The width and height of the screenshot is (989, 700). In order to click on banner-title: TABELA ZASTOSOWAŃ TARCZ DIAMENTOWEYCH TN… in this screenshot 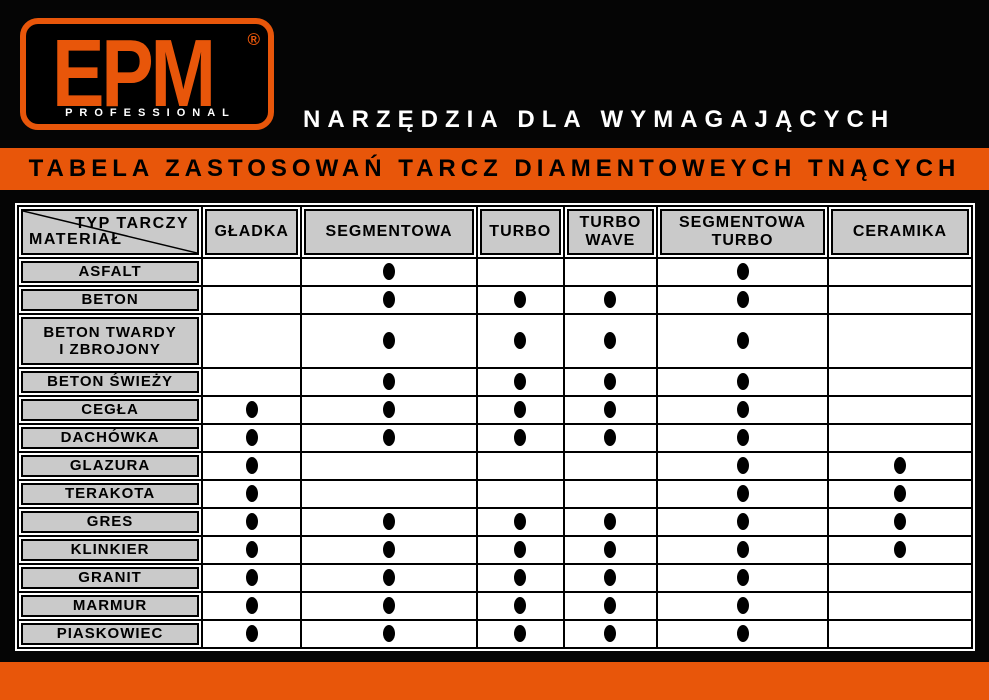, I will do `click(494, 168)`.